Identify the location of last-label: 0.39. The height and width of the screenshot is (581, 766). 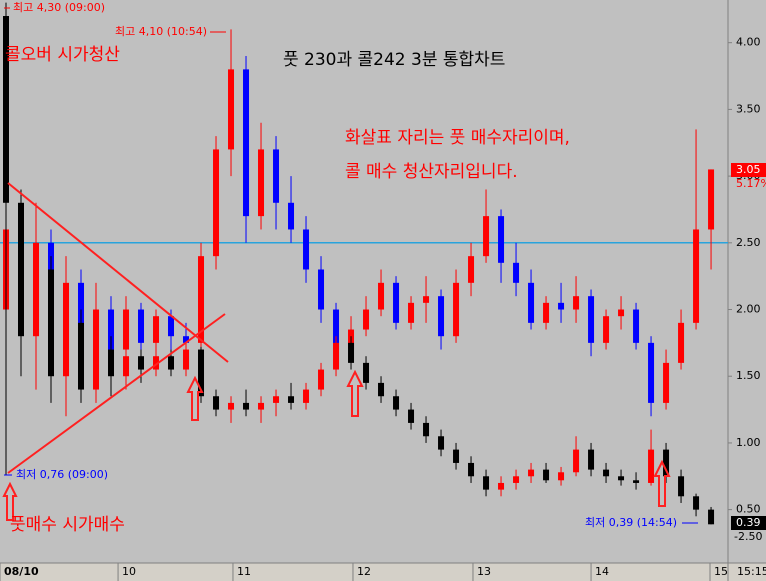
(748, 522).